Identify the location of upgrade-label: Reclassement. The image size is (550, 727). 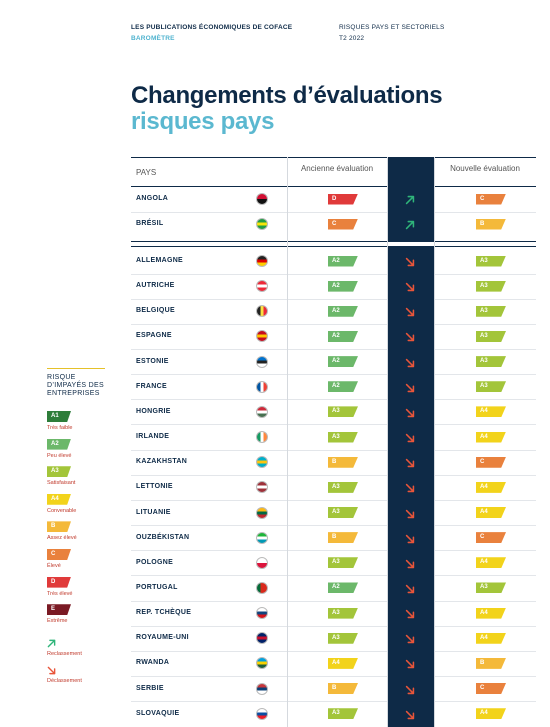
(64, 654).